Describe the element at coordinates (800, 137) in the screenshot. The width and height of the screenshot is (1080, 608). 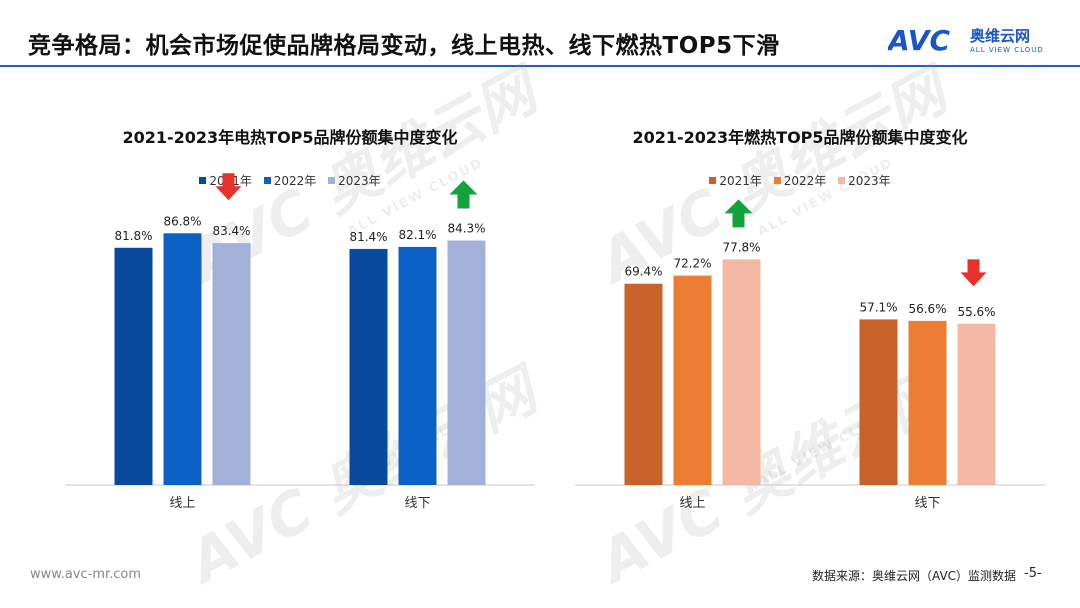
I see `chart-title: 2021-2023年燃热TOP5品牌份额集中度变化` at that location.